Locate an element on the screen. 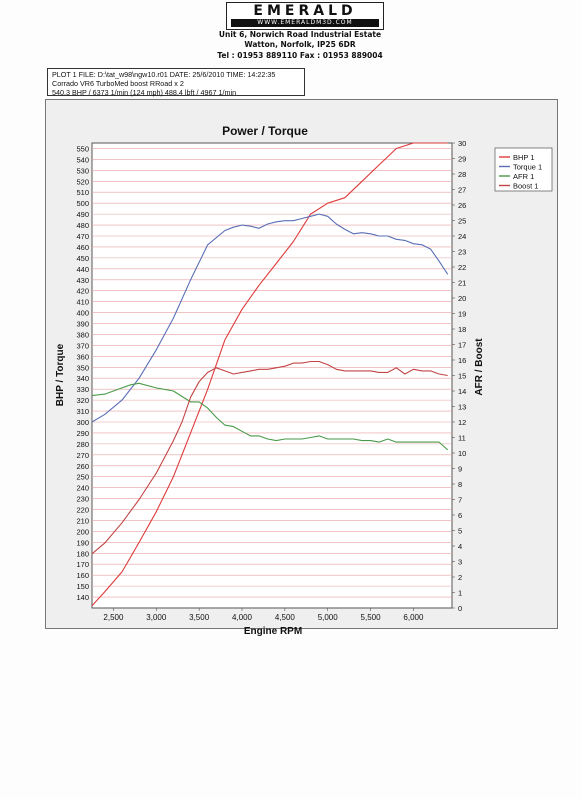  y-tick-label: 510 is located at coordinates (82, 192).